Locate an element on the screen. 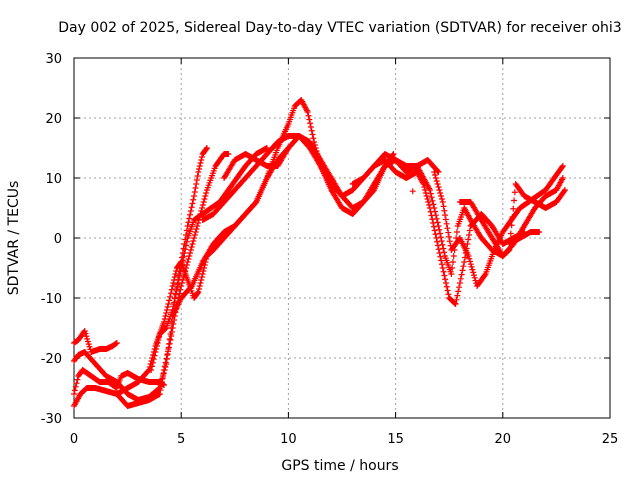  y-tick-label: 10 is located at coordinates (53, 179).